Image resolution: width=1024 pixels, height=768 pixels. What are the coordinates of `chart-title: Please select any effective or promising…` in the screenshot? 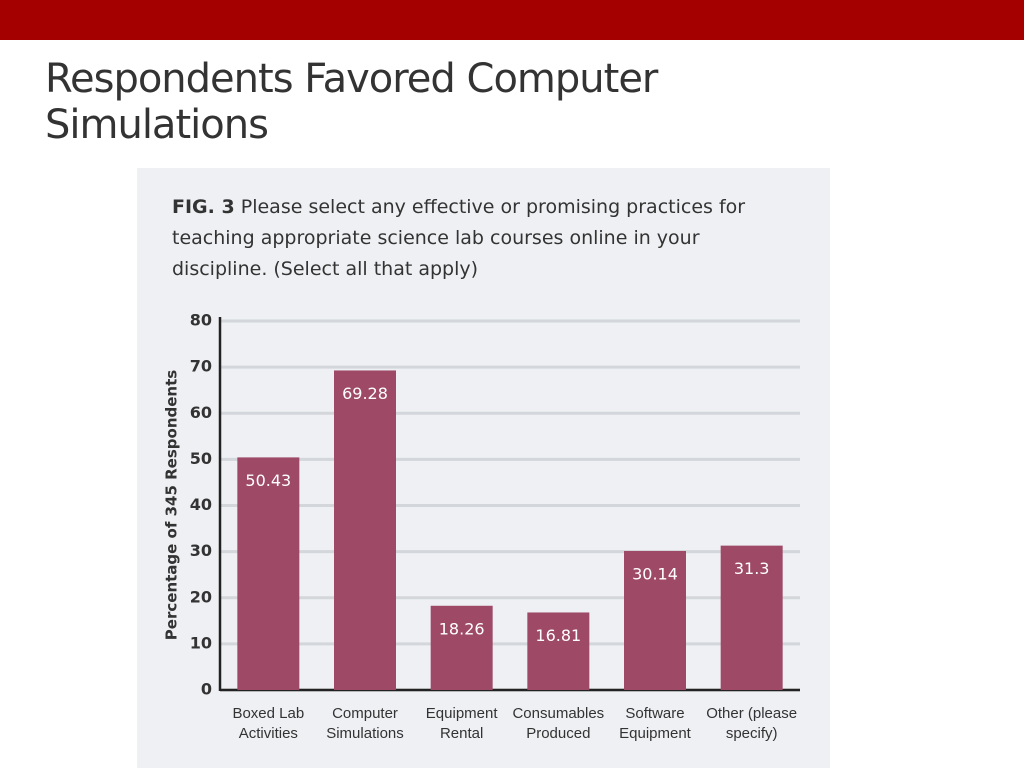 It's located at (459, 238).